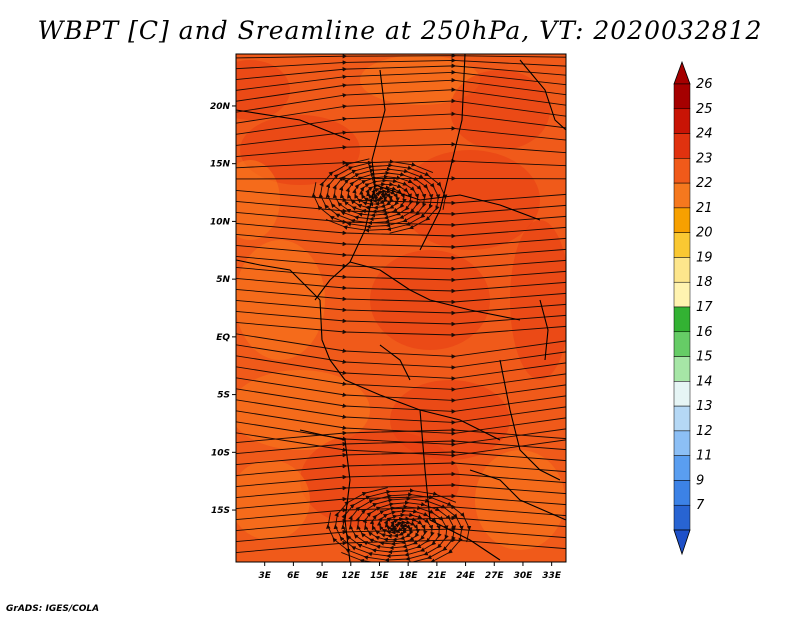 The width and height of the screenshot is (800, 618). Describe the element at coordinates (704, 431) in the screenshot. I see `colorbar-label: 12` at that location.